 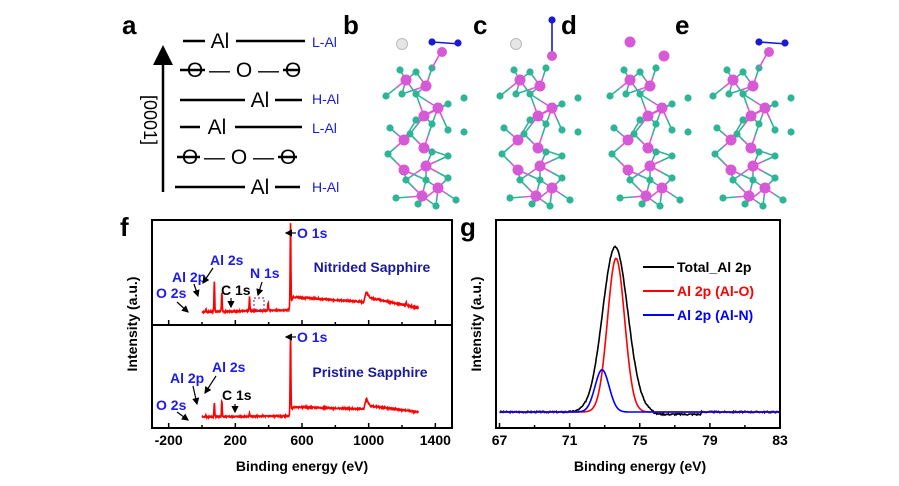 I want to click on panel-label-b: b, so click(x=351, y=25).